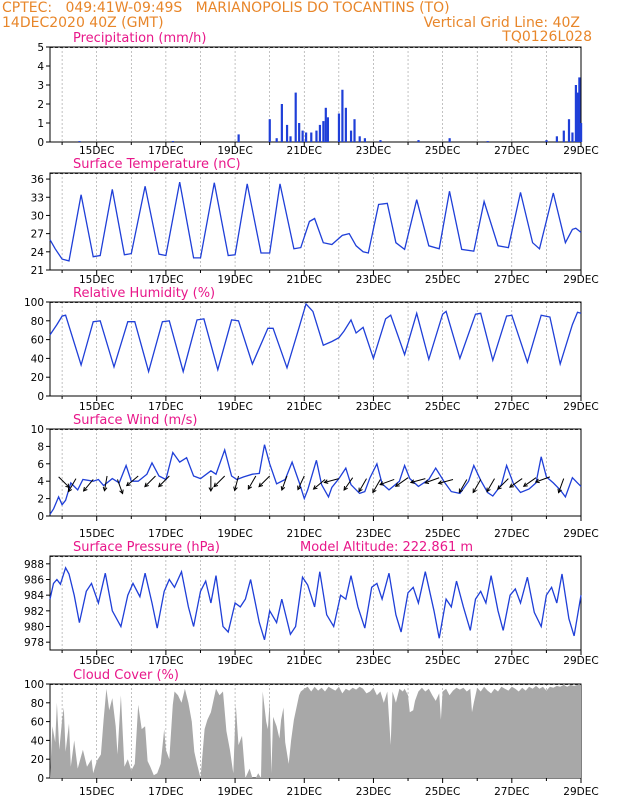 This screenshot has width=618, height=800. What do you see at coordinates (34, 628) in the screenshot?
I see `y-tick-label: 980` at bounding box center [34, 628].